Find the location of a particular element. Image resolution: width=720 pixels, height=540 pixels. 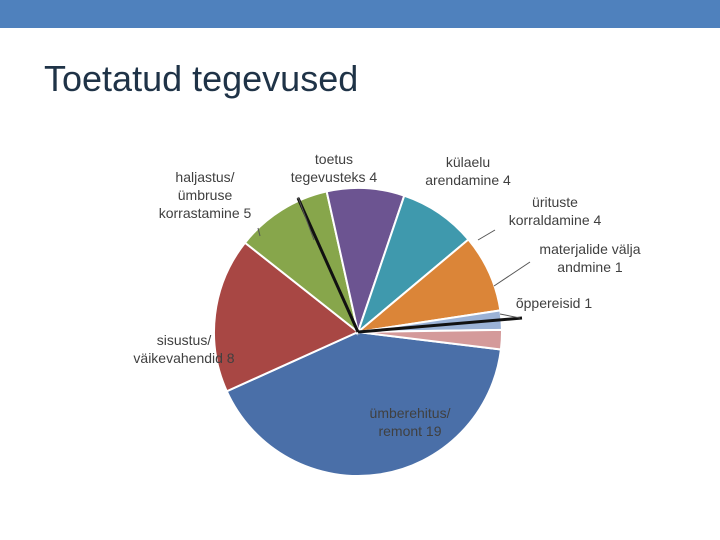

slice-label-line: väikevahendid 8 is located at coordinates (183, 358).